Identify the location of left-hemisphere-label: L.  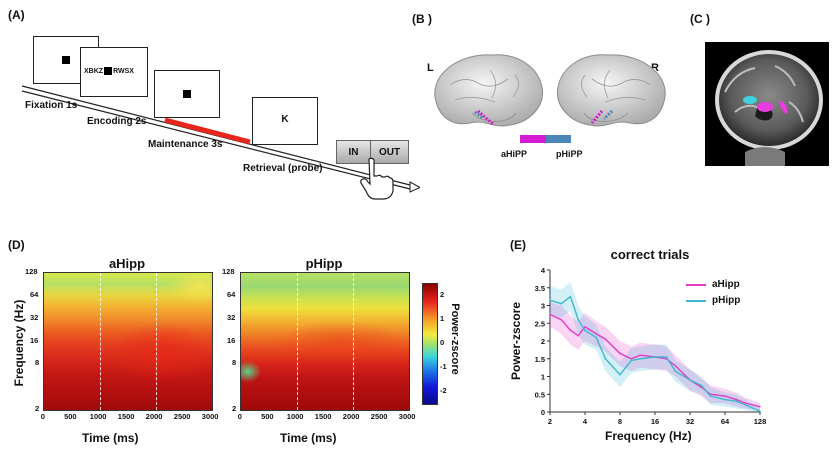
(430, 68).